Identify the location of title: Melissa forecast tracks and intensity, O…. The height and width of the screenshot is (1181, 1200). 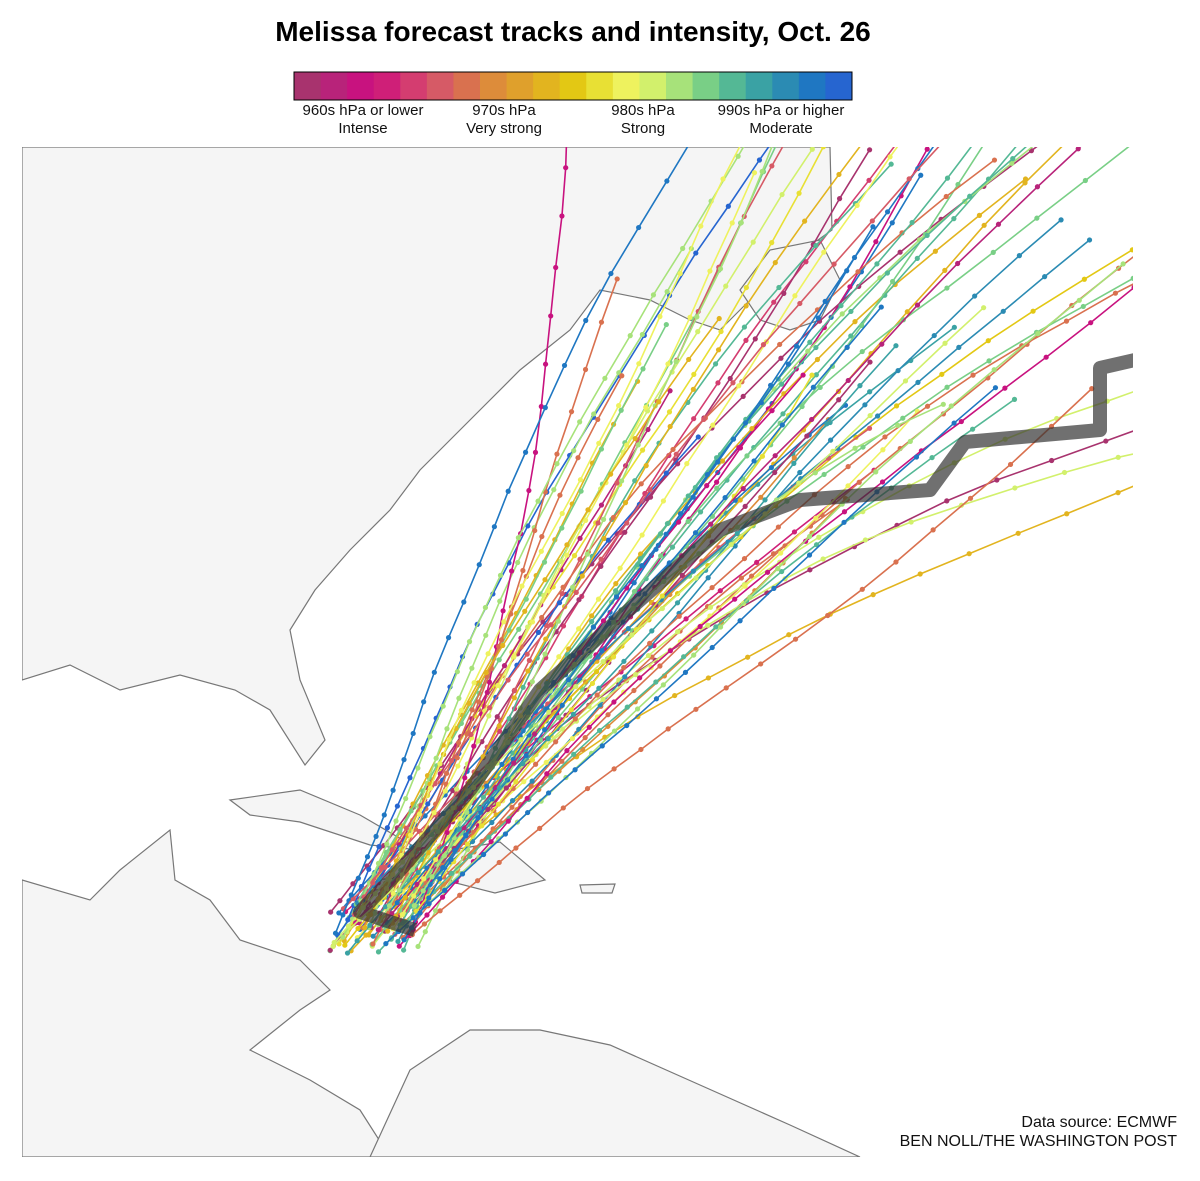
(573, 31).